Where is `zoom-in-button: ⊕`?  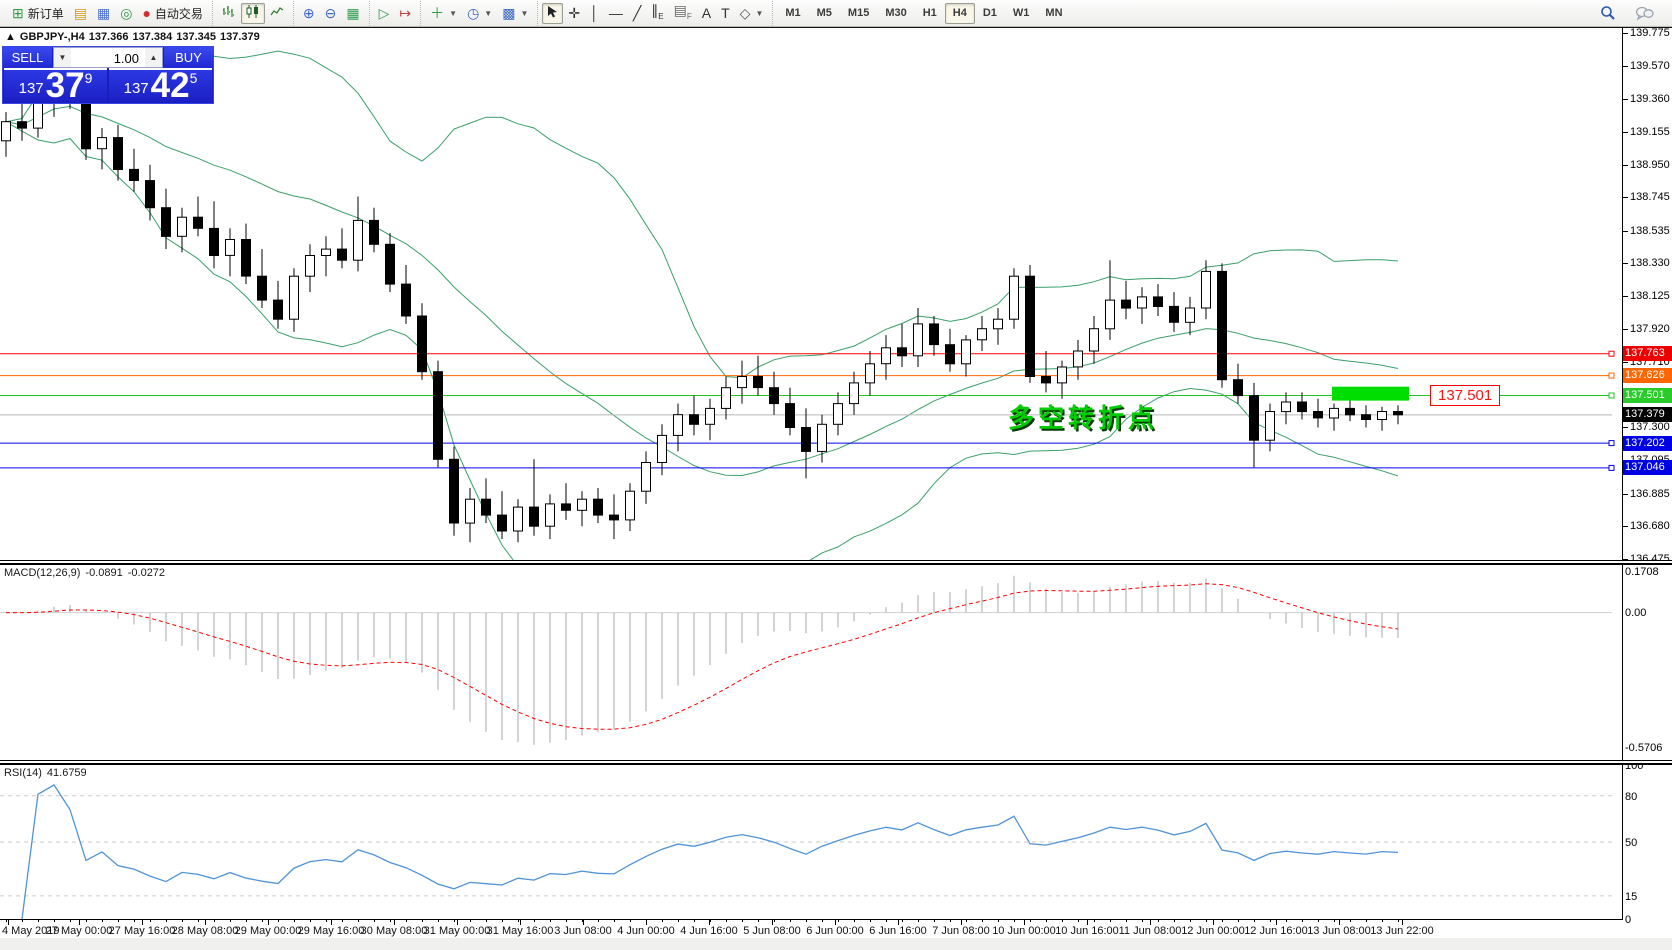
zoom-in-button: ⊕ is located at coordinates (309, 13).